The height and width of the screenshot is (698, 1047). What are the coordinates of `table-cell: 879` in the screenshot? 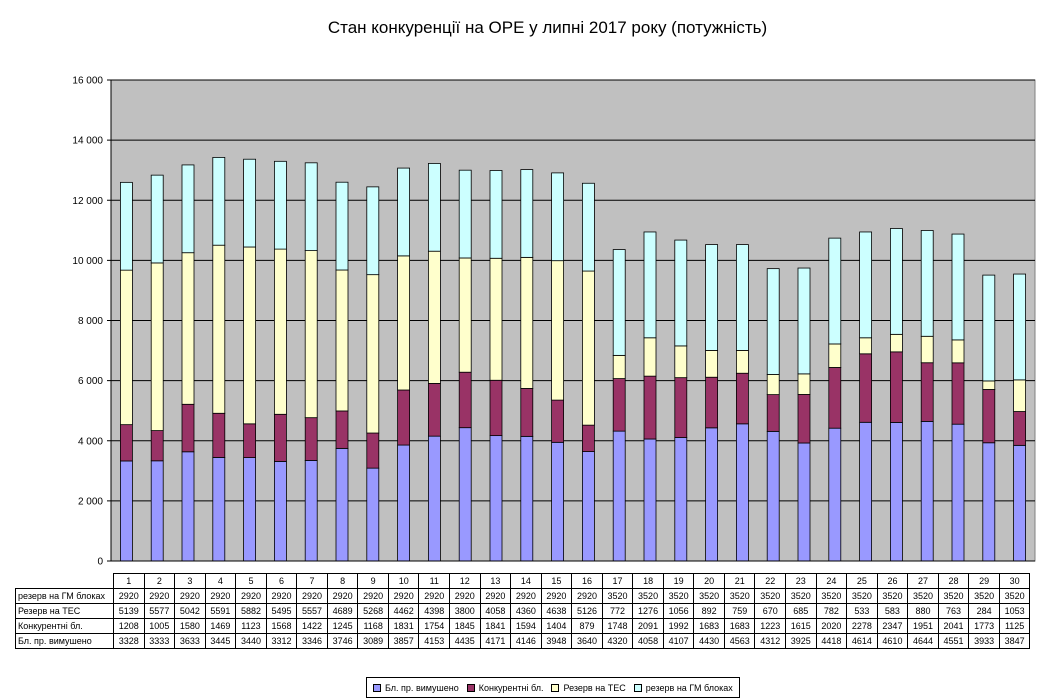 It's located at (587, 626).